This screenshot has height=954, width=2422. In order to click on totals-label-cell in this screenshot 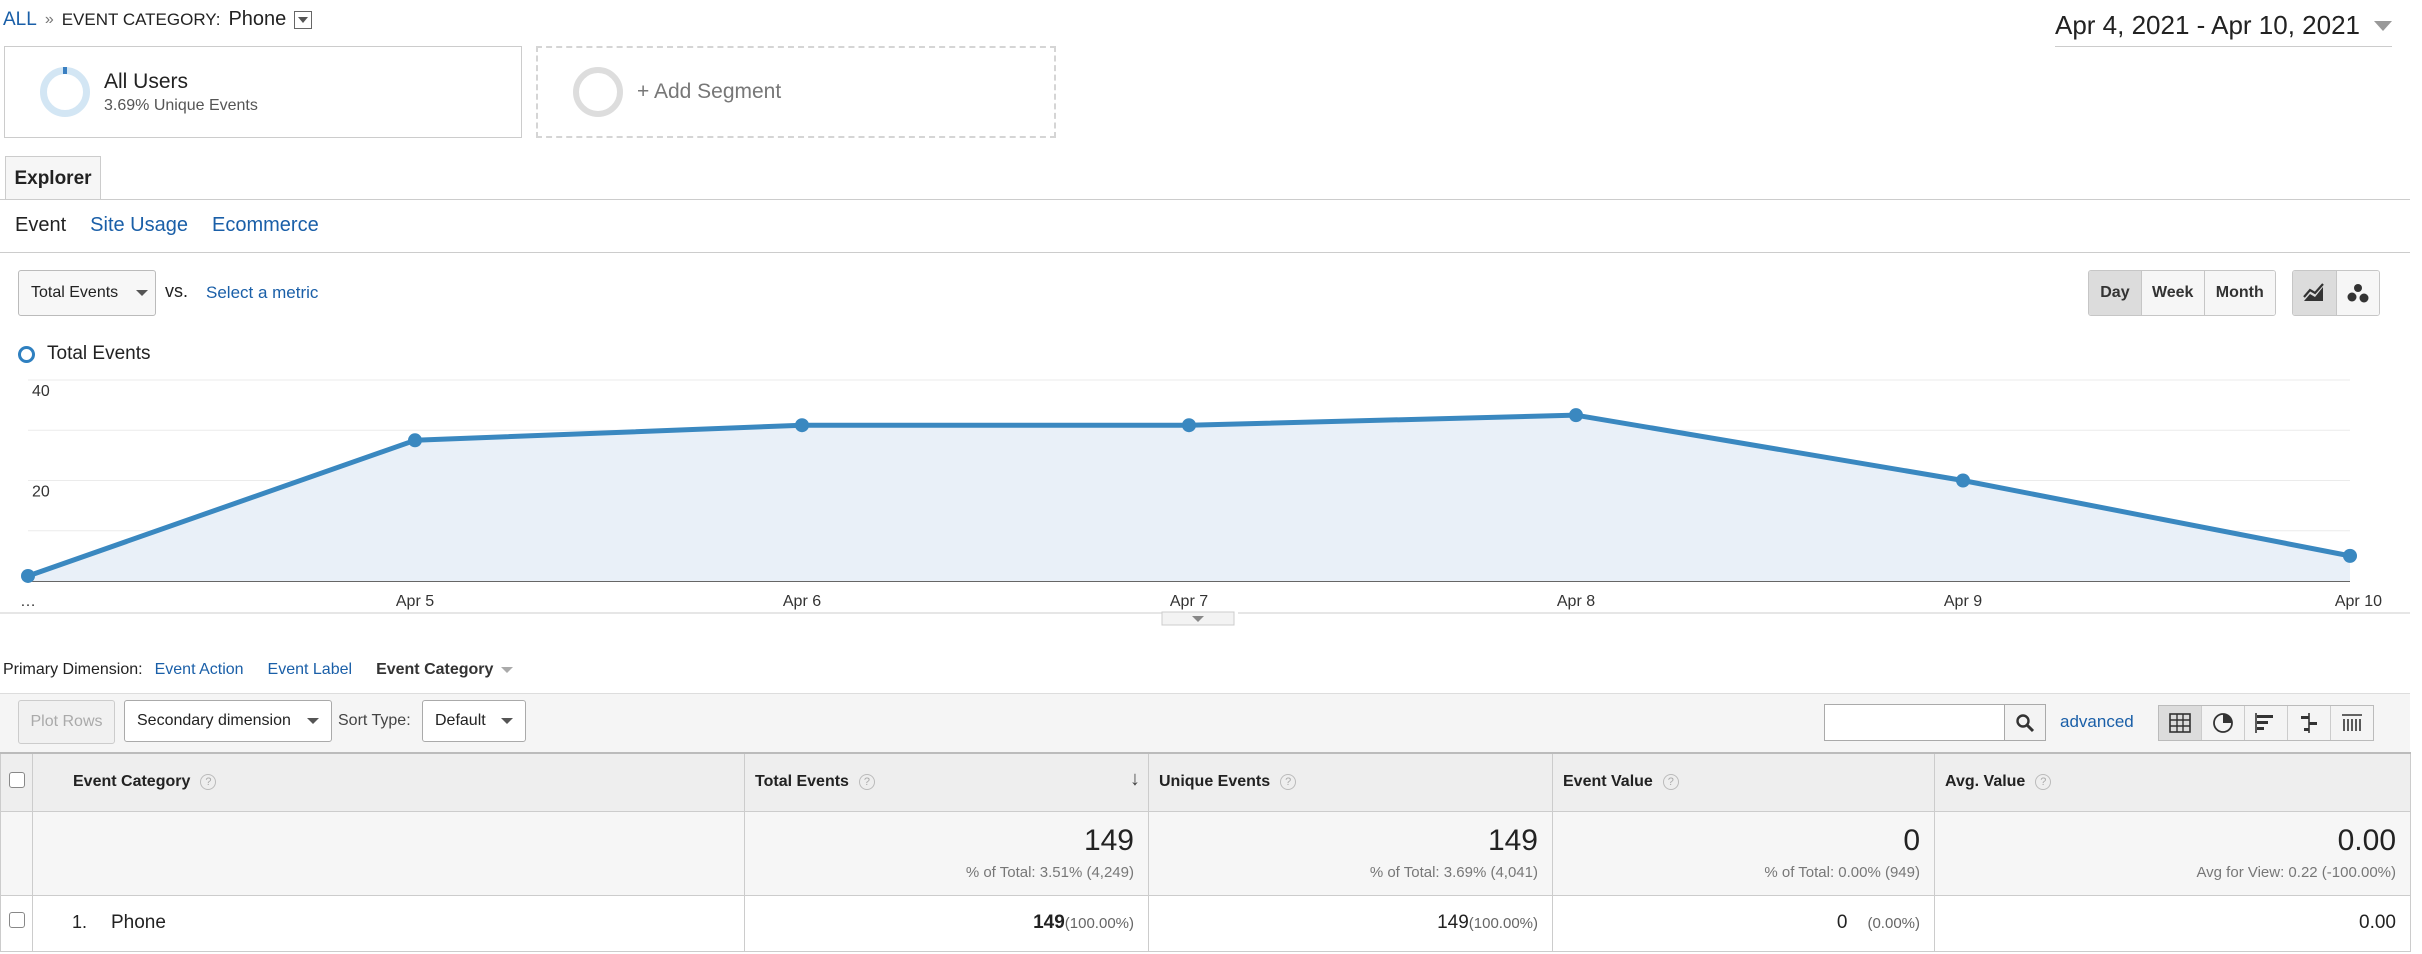, I will do `click(388, 853)`.